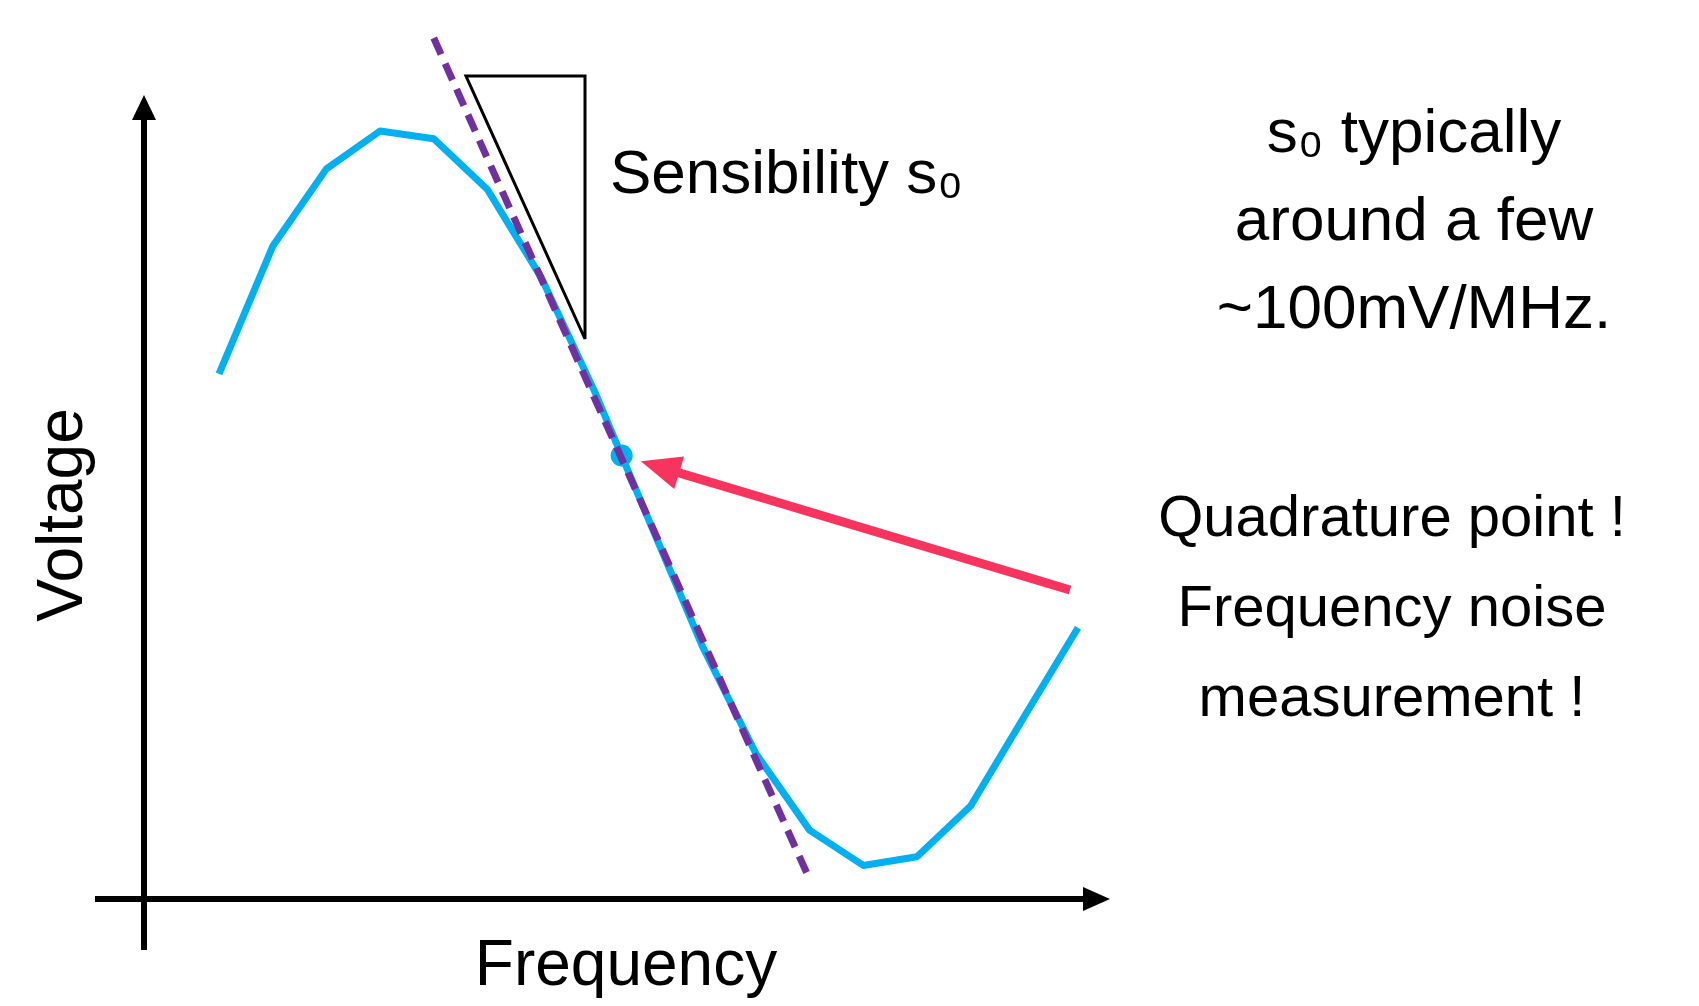  I want to click on y-axis-title: Voltage, so click(60, 515).